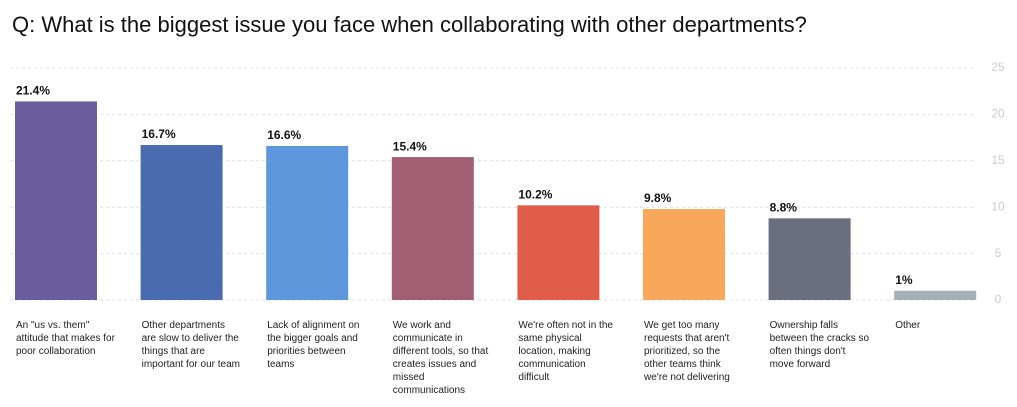 The height and width of the screenshot is (407, 1017). Describe the element at coordinates (998, 67) in the screenshot. I see `y-tick-label: 25` at that location.